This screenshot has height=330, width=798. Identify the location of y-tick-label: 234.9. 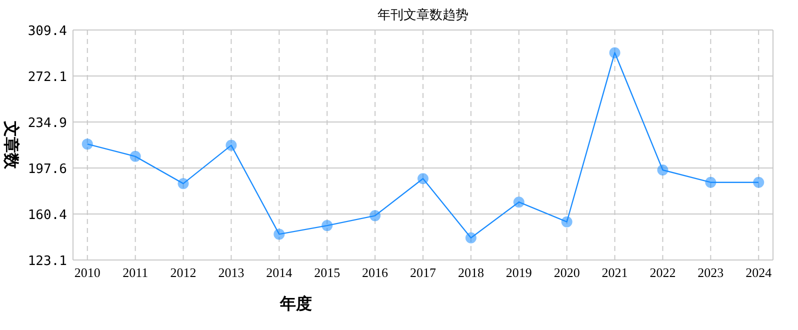
(47, 123).